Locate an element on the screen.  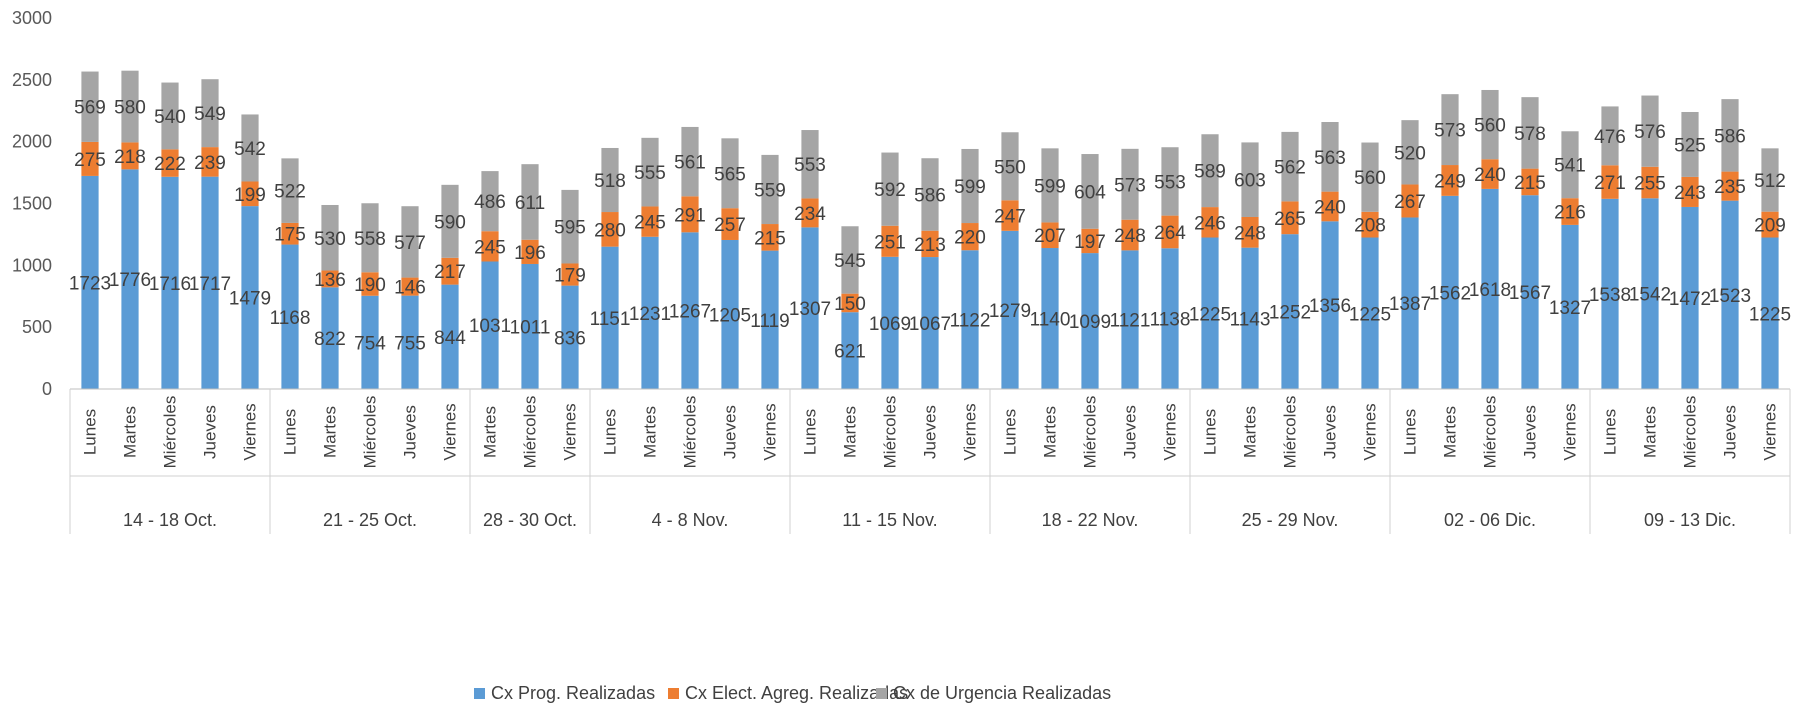
data-label: 1479 is located at coordinates (250, 299).